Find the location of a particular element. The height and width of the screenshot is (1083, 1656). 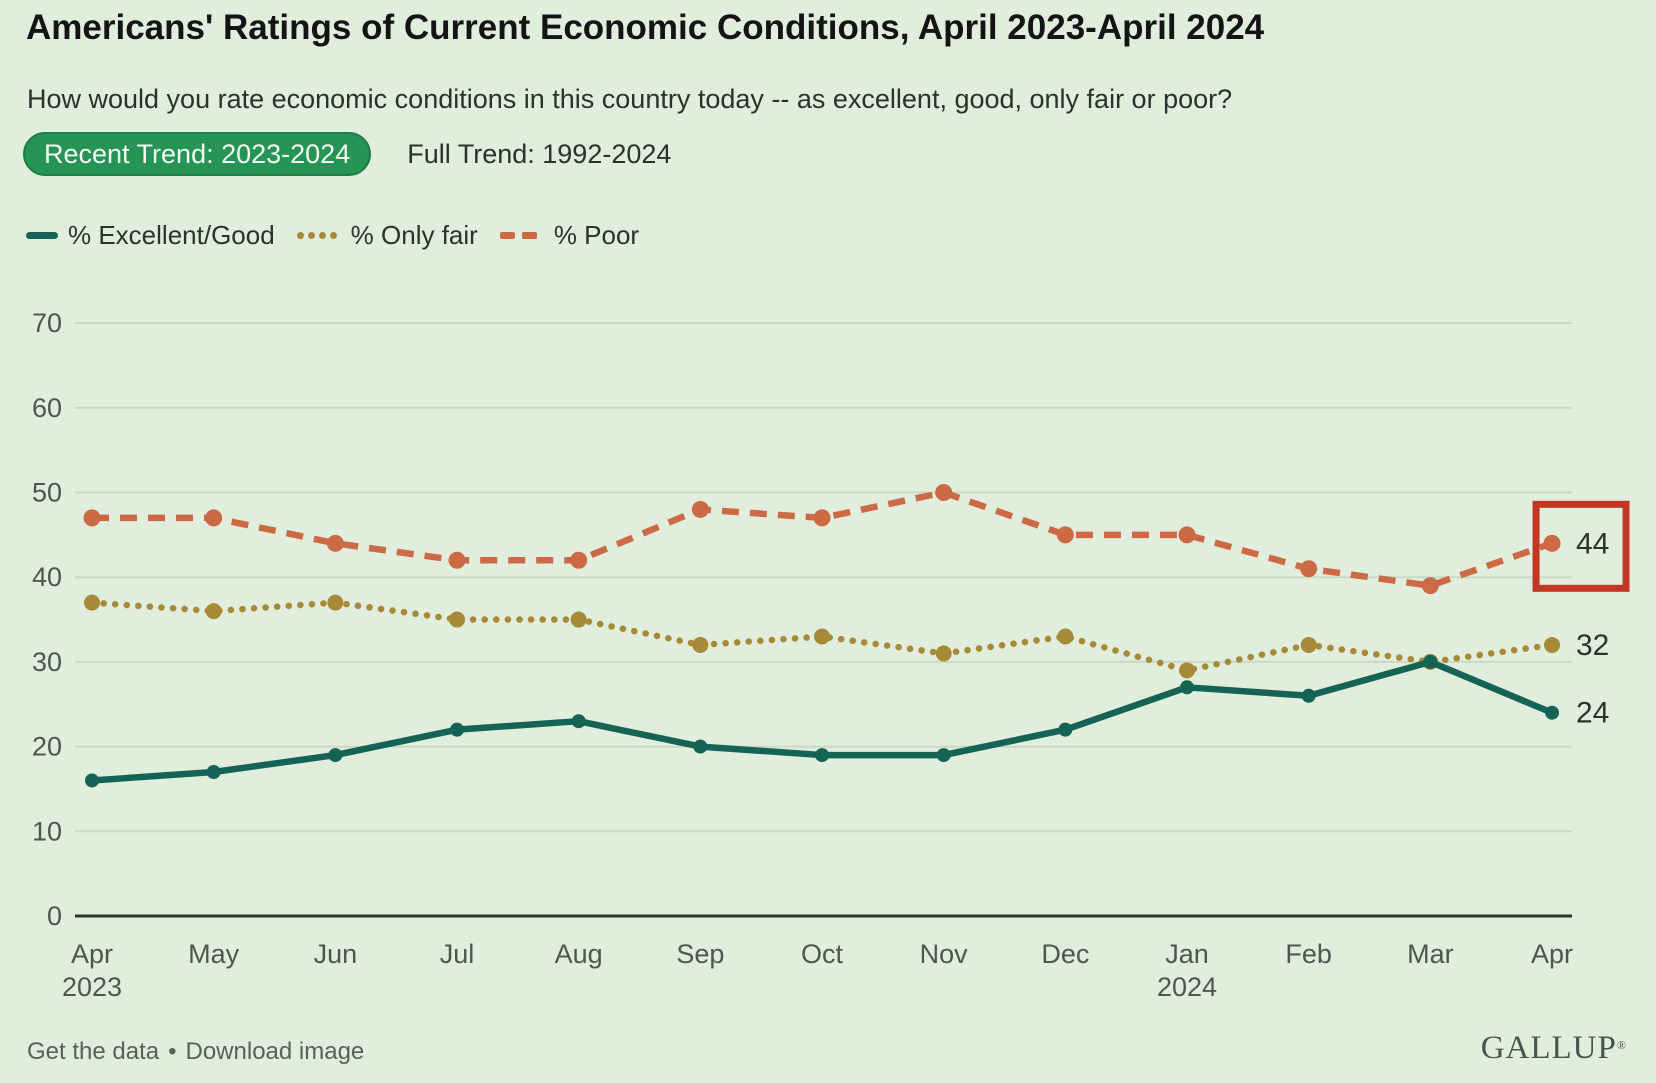

y-tick-label: 0 is located at coordinates (54, 916).